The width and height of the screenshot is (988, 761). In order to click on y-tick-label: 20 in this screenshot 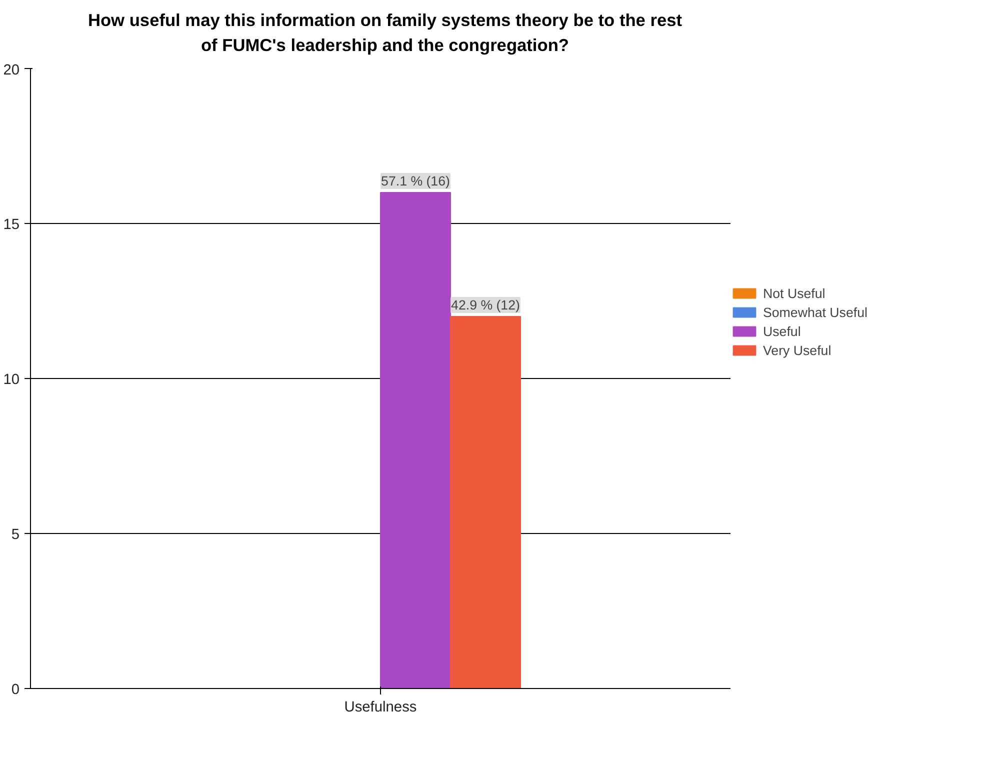, I will do `click(11, 70)`.